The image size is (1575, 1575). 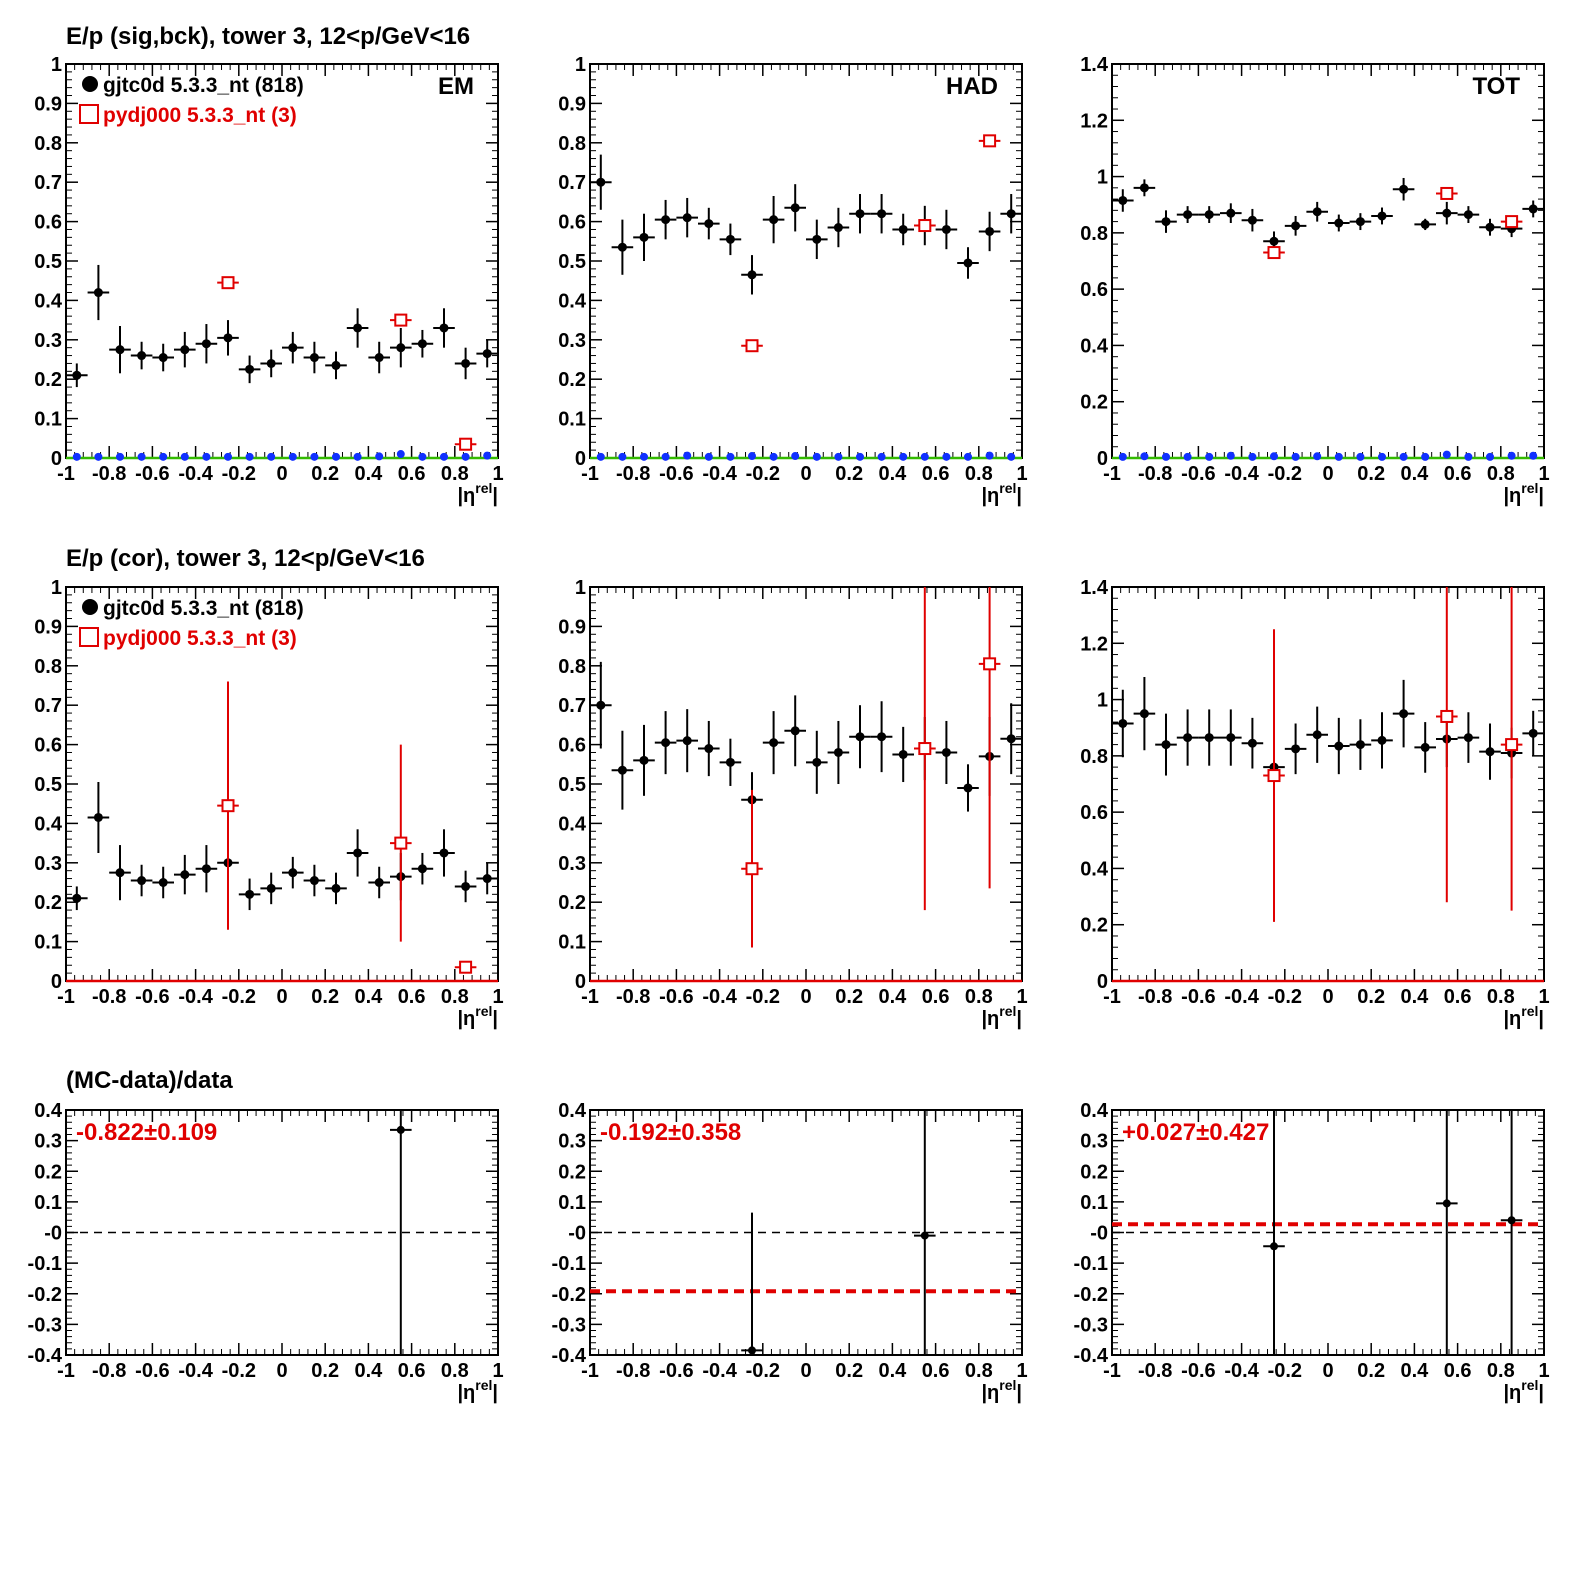 What do you see at coordinates (48, 785) in the screenshot?
I see `y-tick-label: 0.5` at bounding box center [48, 785].